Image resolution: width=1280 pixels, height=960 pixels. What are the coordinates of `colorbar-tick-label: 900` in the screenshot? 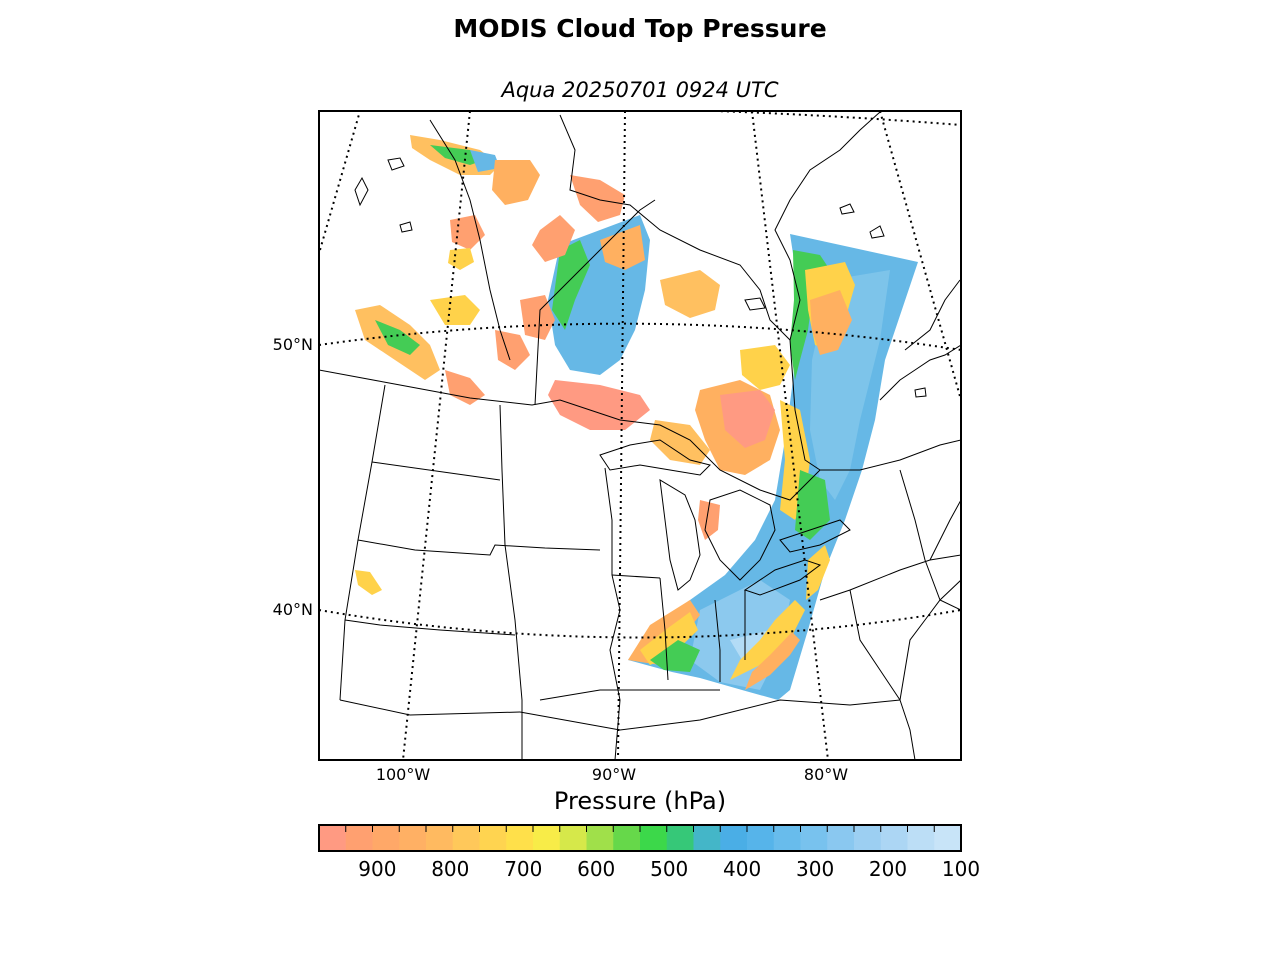 It's located at (377, 869).